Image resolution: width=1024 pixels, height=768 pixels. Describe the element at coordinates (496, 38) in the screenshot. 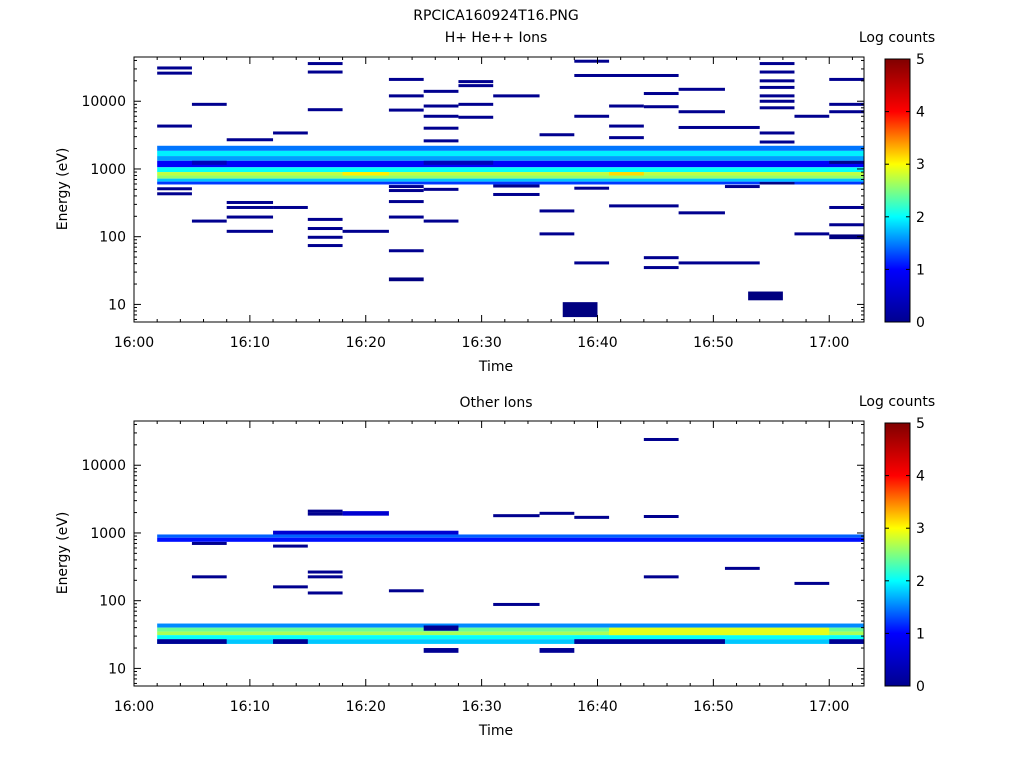

I see `panel-title: H+ He++ Ions` at that location.